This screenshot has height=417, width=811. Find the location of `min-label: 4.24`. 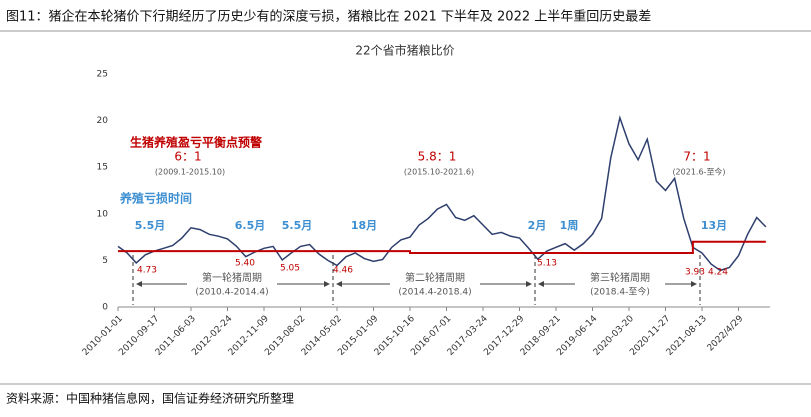

min-label: 4.24 is located at coordinates (718, 273).